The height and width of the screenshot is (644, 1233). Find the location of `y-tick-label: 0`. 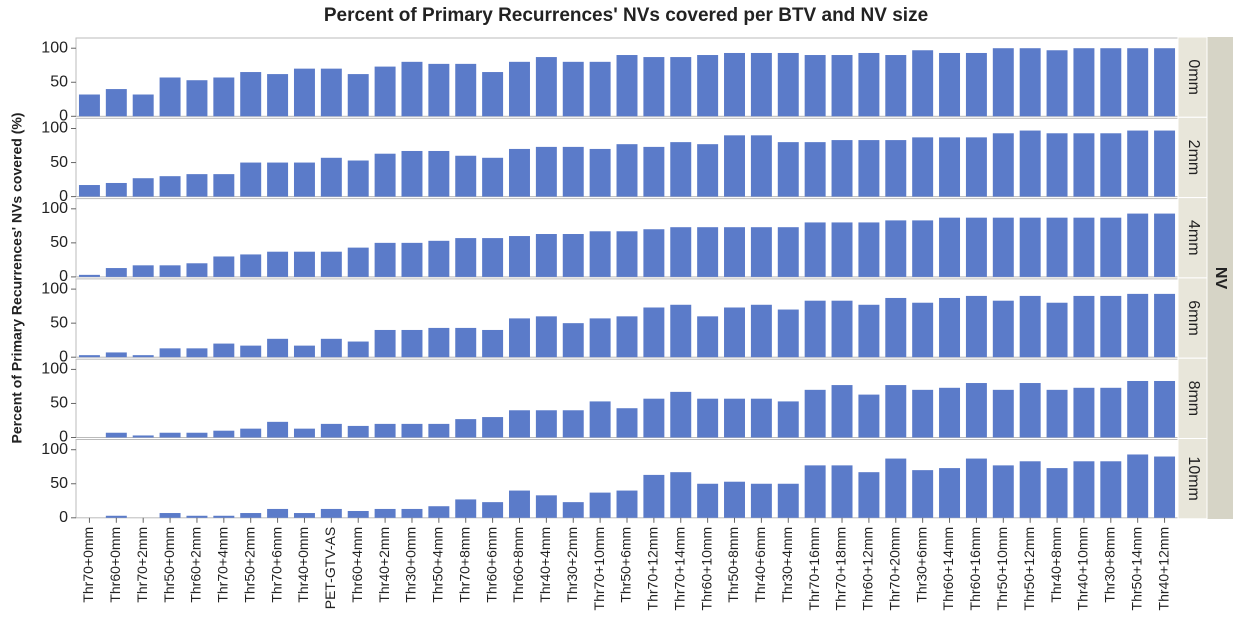

y-tick-label: 0 is located at coordinates (63, 437).